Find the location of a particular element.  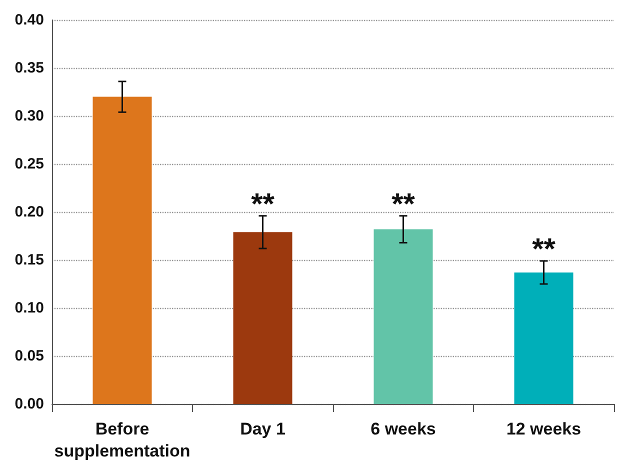

y-tick-label: 0.10 is located at coordinates (29, 308).